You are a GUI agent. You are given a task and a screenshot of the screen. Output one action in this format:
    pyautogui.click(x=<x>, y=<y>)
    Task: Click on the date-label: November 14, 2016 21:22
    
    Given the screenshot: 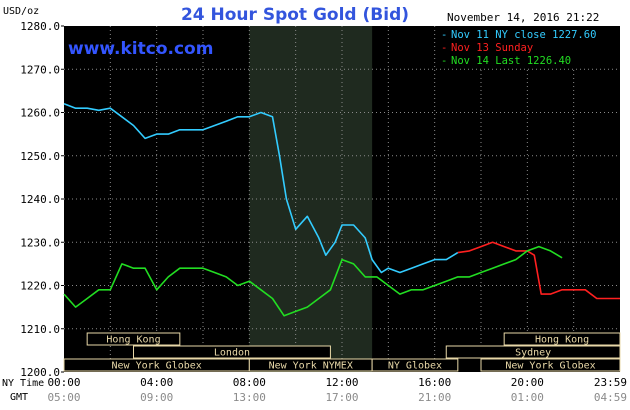 What is the action you would take?
    pyautogui.click(x=523, y=17)
    